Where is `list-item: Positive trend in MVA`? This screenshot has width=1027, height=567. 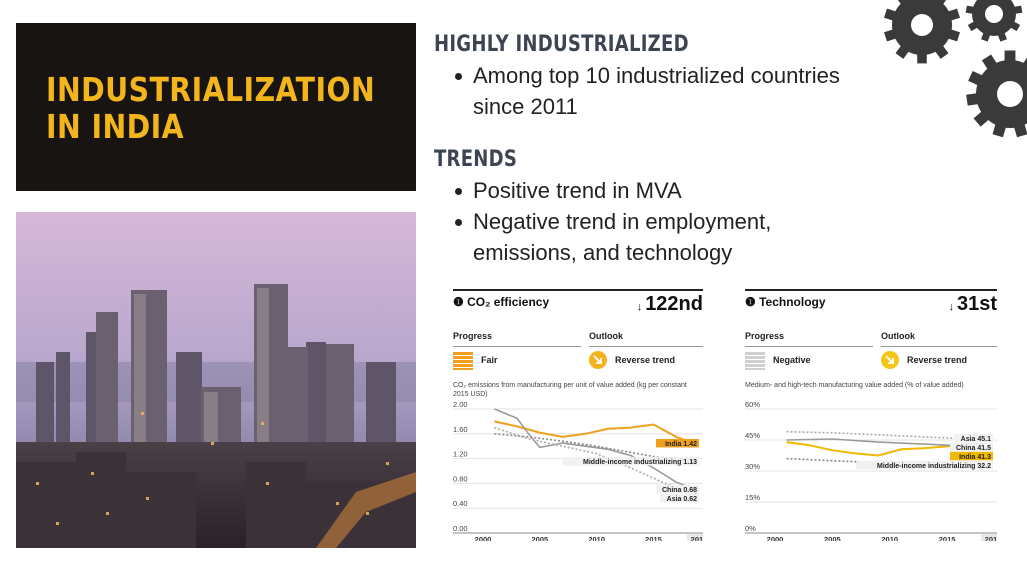 list-item: Positive trend in MVA is located at coordinates (613, 190).